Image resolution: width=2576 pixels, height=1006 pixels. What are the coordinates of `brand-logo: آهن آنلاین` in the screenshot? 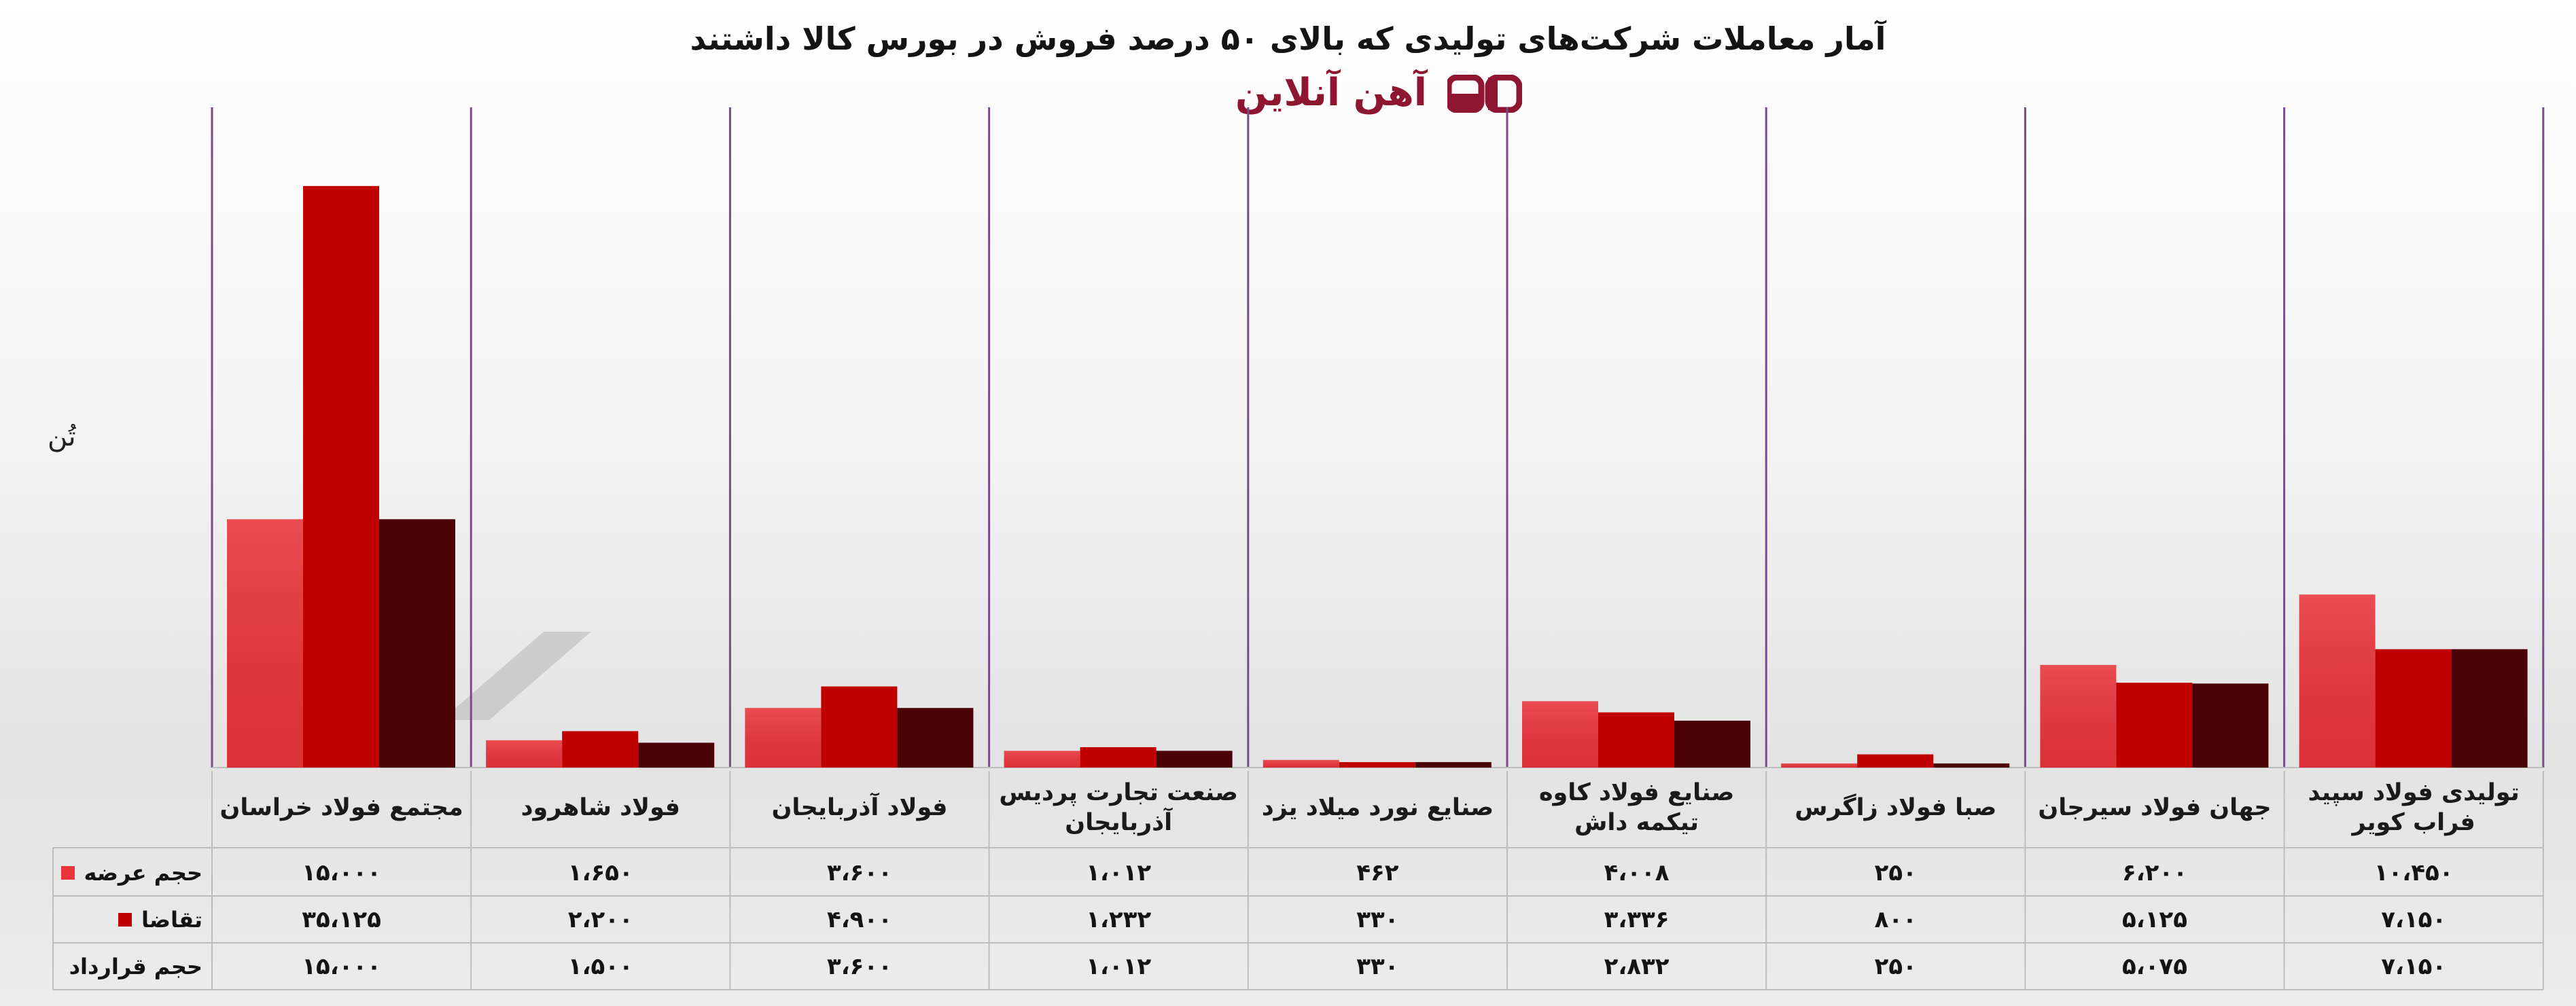 It's located at (1372, 95).